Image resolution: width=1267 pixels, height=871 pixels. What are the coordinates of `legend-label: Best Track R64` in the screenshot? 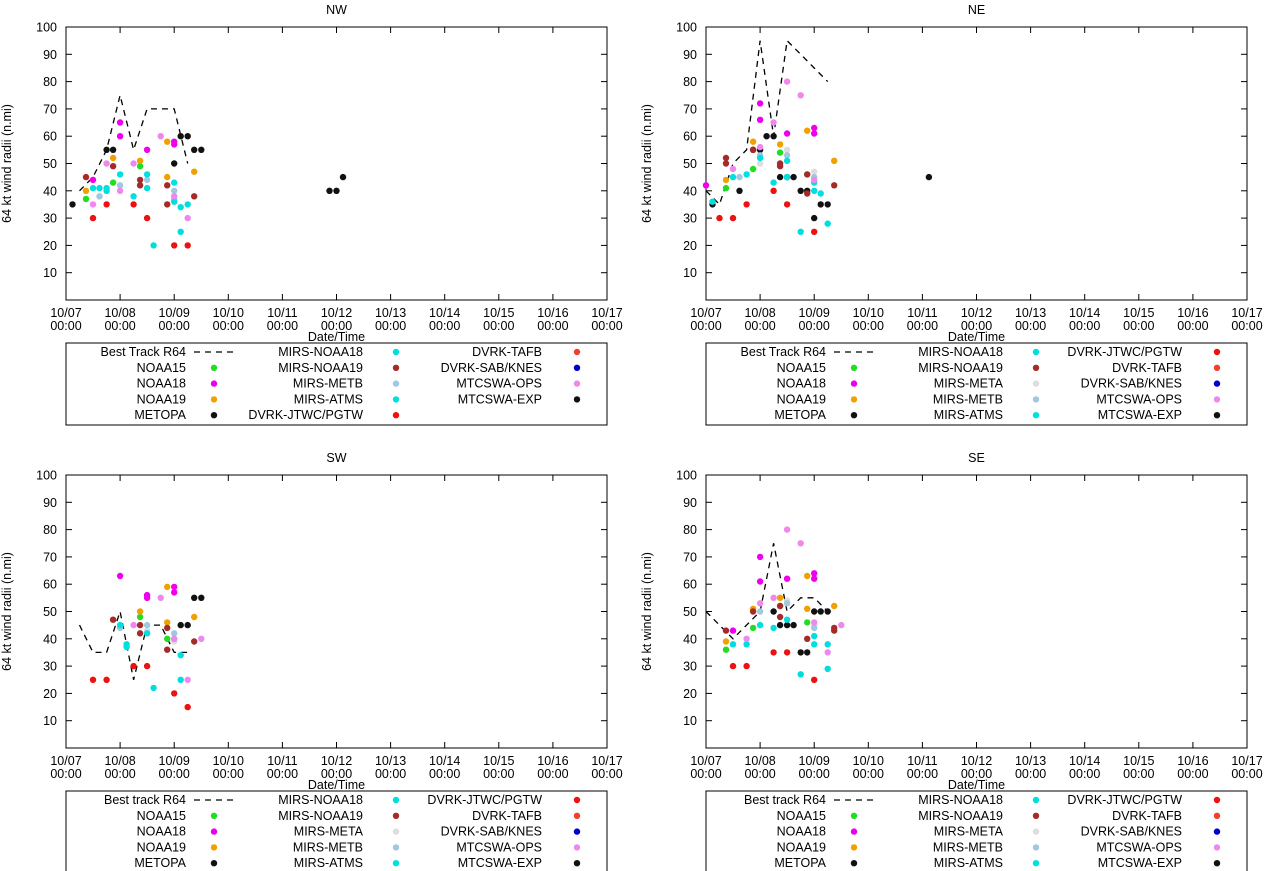 It's located at (143, 352).